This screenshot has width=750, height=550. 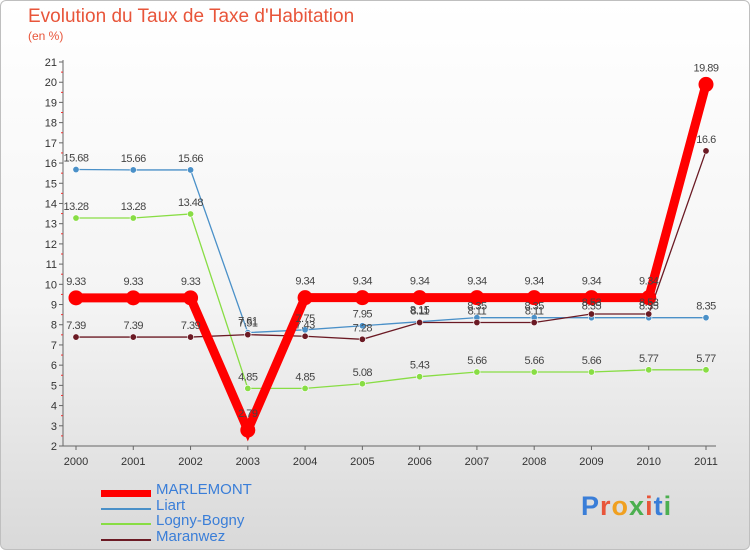 I want to click on x-tick-label: 2002, so click(x=190, y=462).